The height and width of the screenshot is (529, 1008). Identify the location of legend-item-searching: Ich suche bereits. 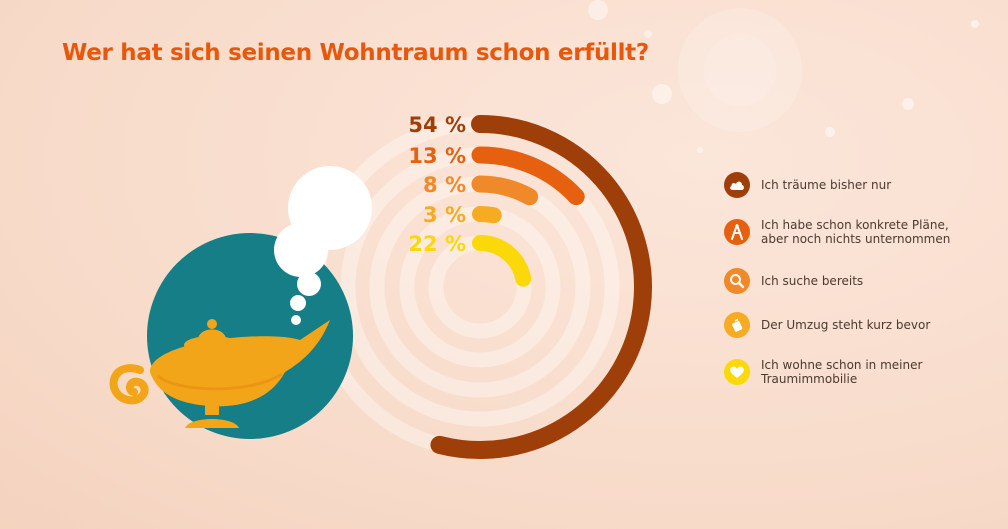
(793, 281).